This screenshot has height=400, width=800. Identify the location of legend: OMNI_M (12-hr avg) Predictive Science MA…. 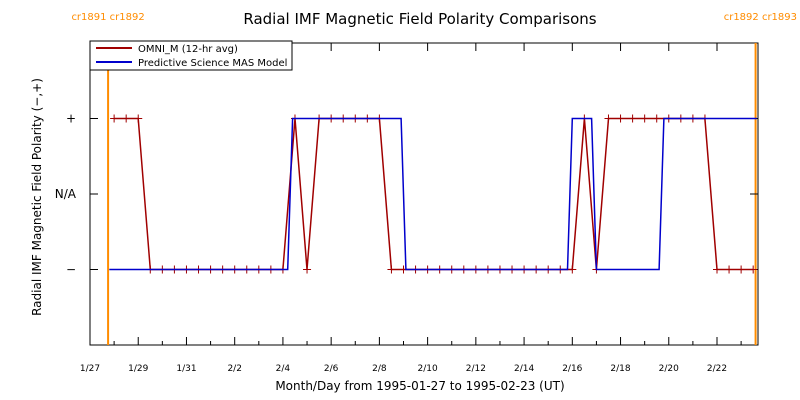
(191, 55).